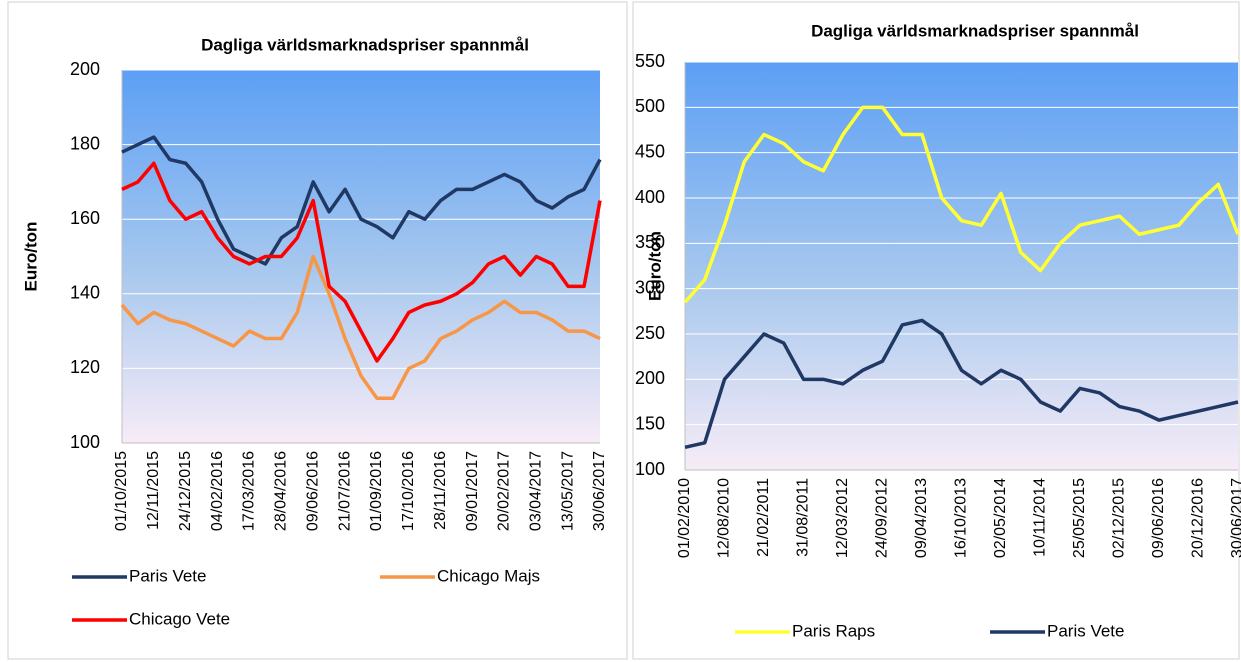 This screenshot has height=662, width=1241. I want to click on x-tick-label: 01/09/2016, so click(376, 491).